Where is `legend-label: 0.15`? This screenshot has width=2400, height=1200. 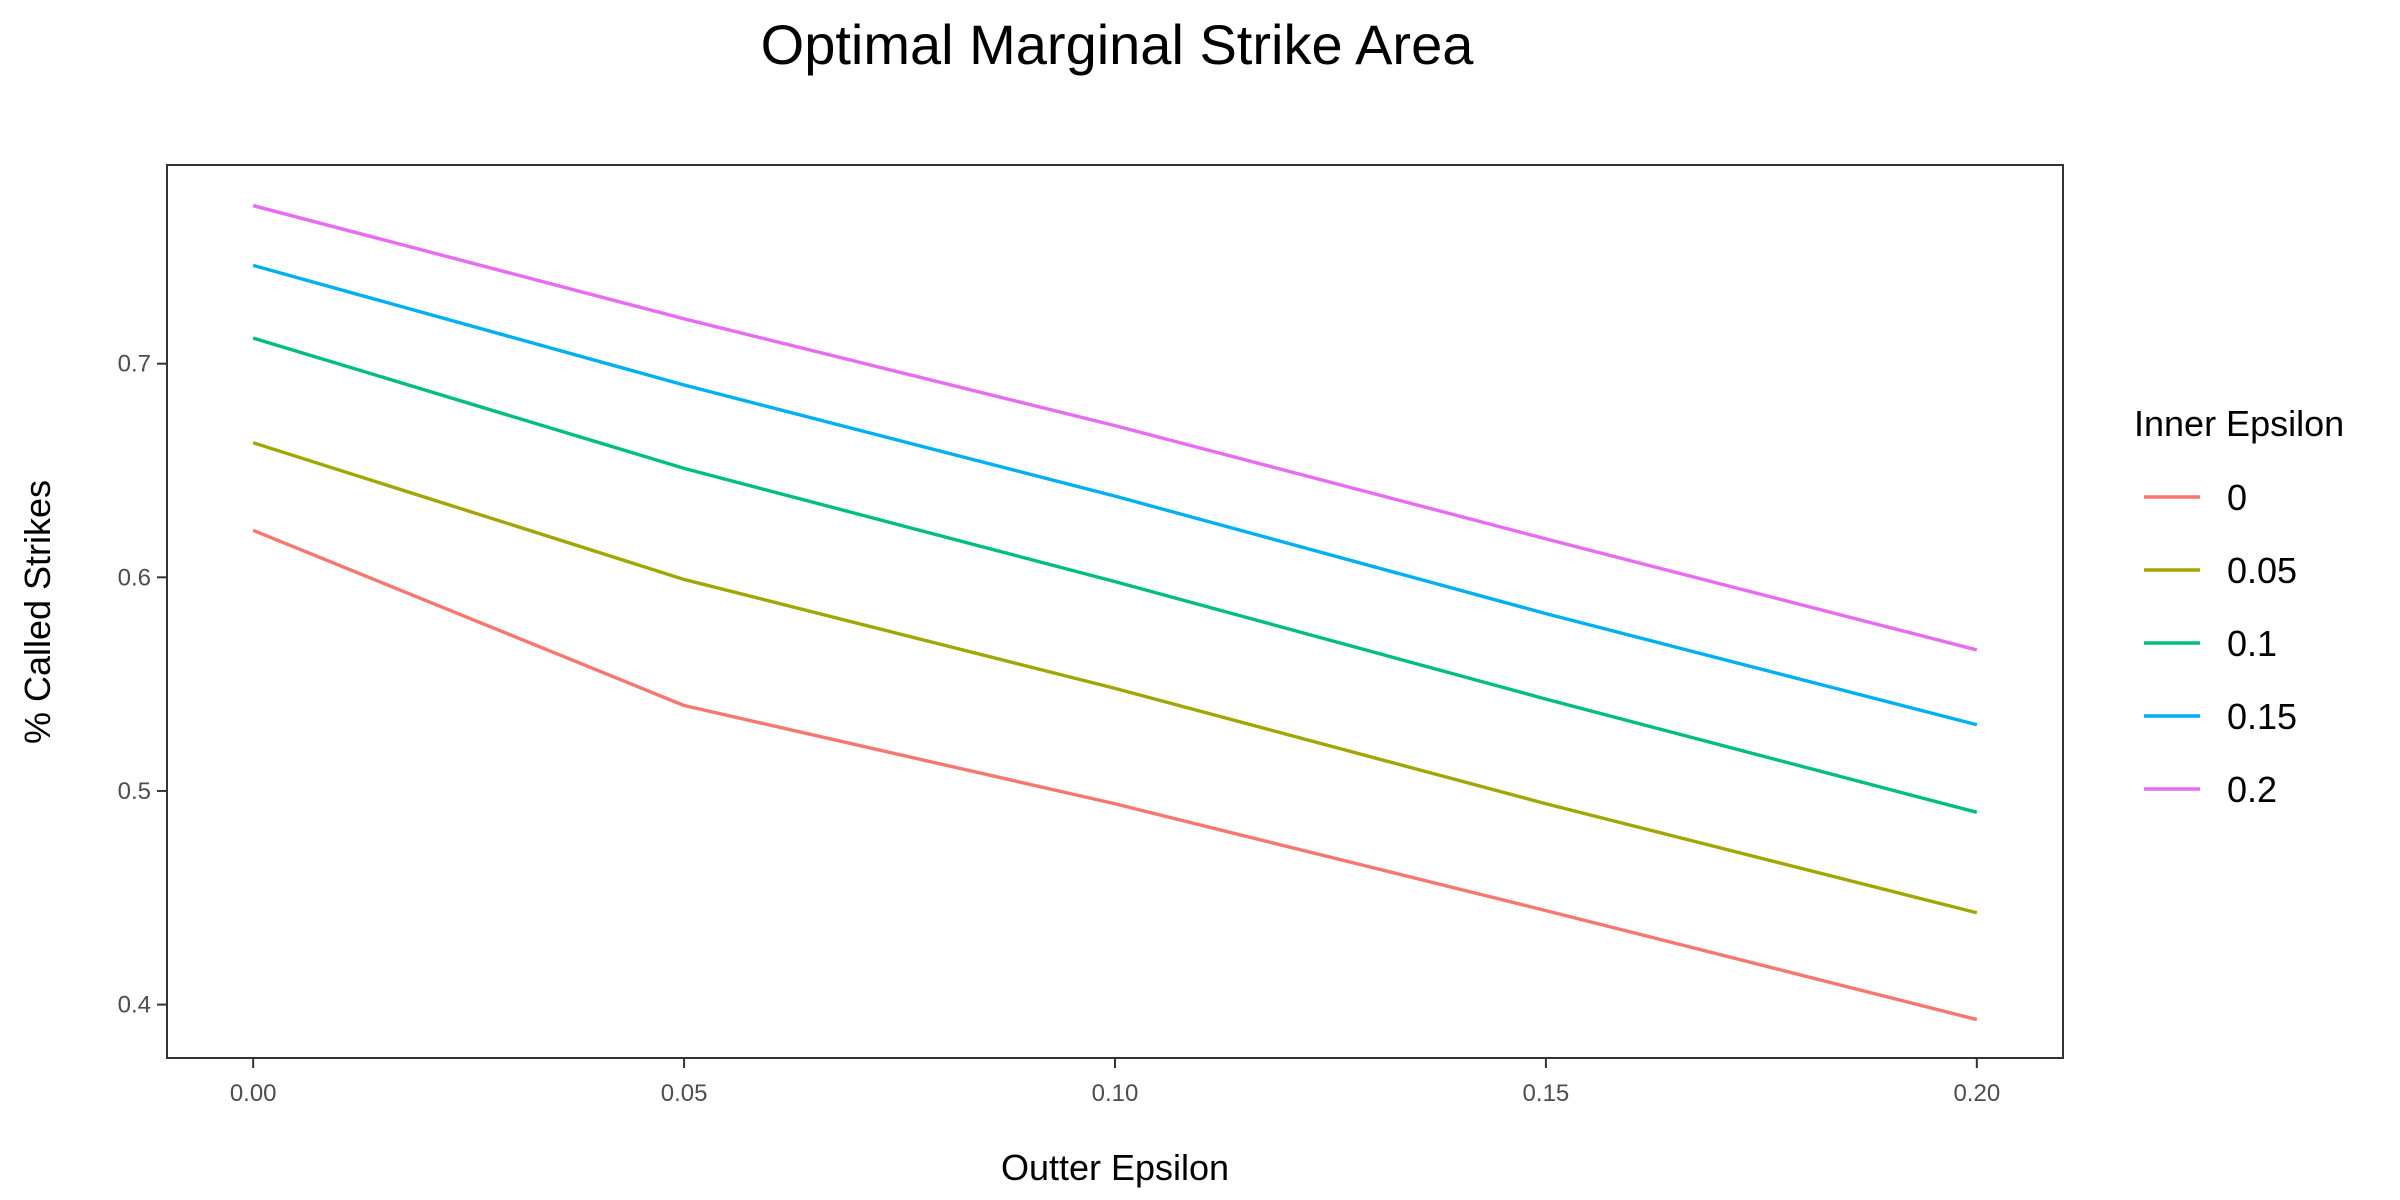 legend-label: 0.15 is located at coordinates (2262, 716).